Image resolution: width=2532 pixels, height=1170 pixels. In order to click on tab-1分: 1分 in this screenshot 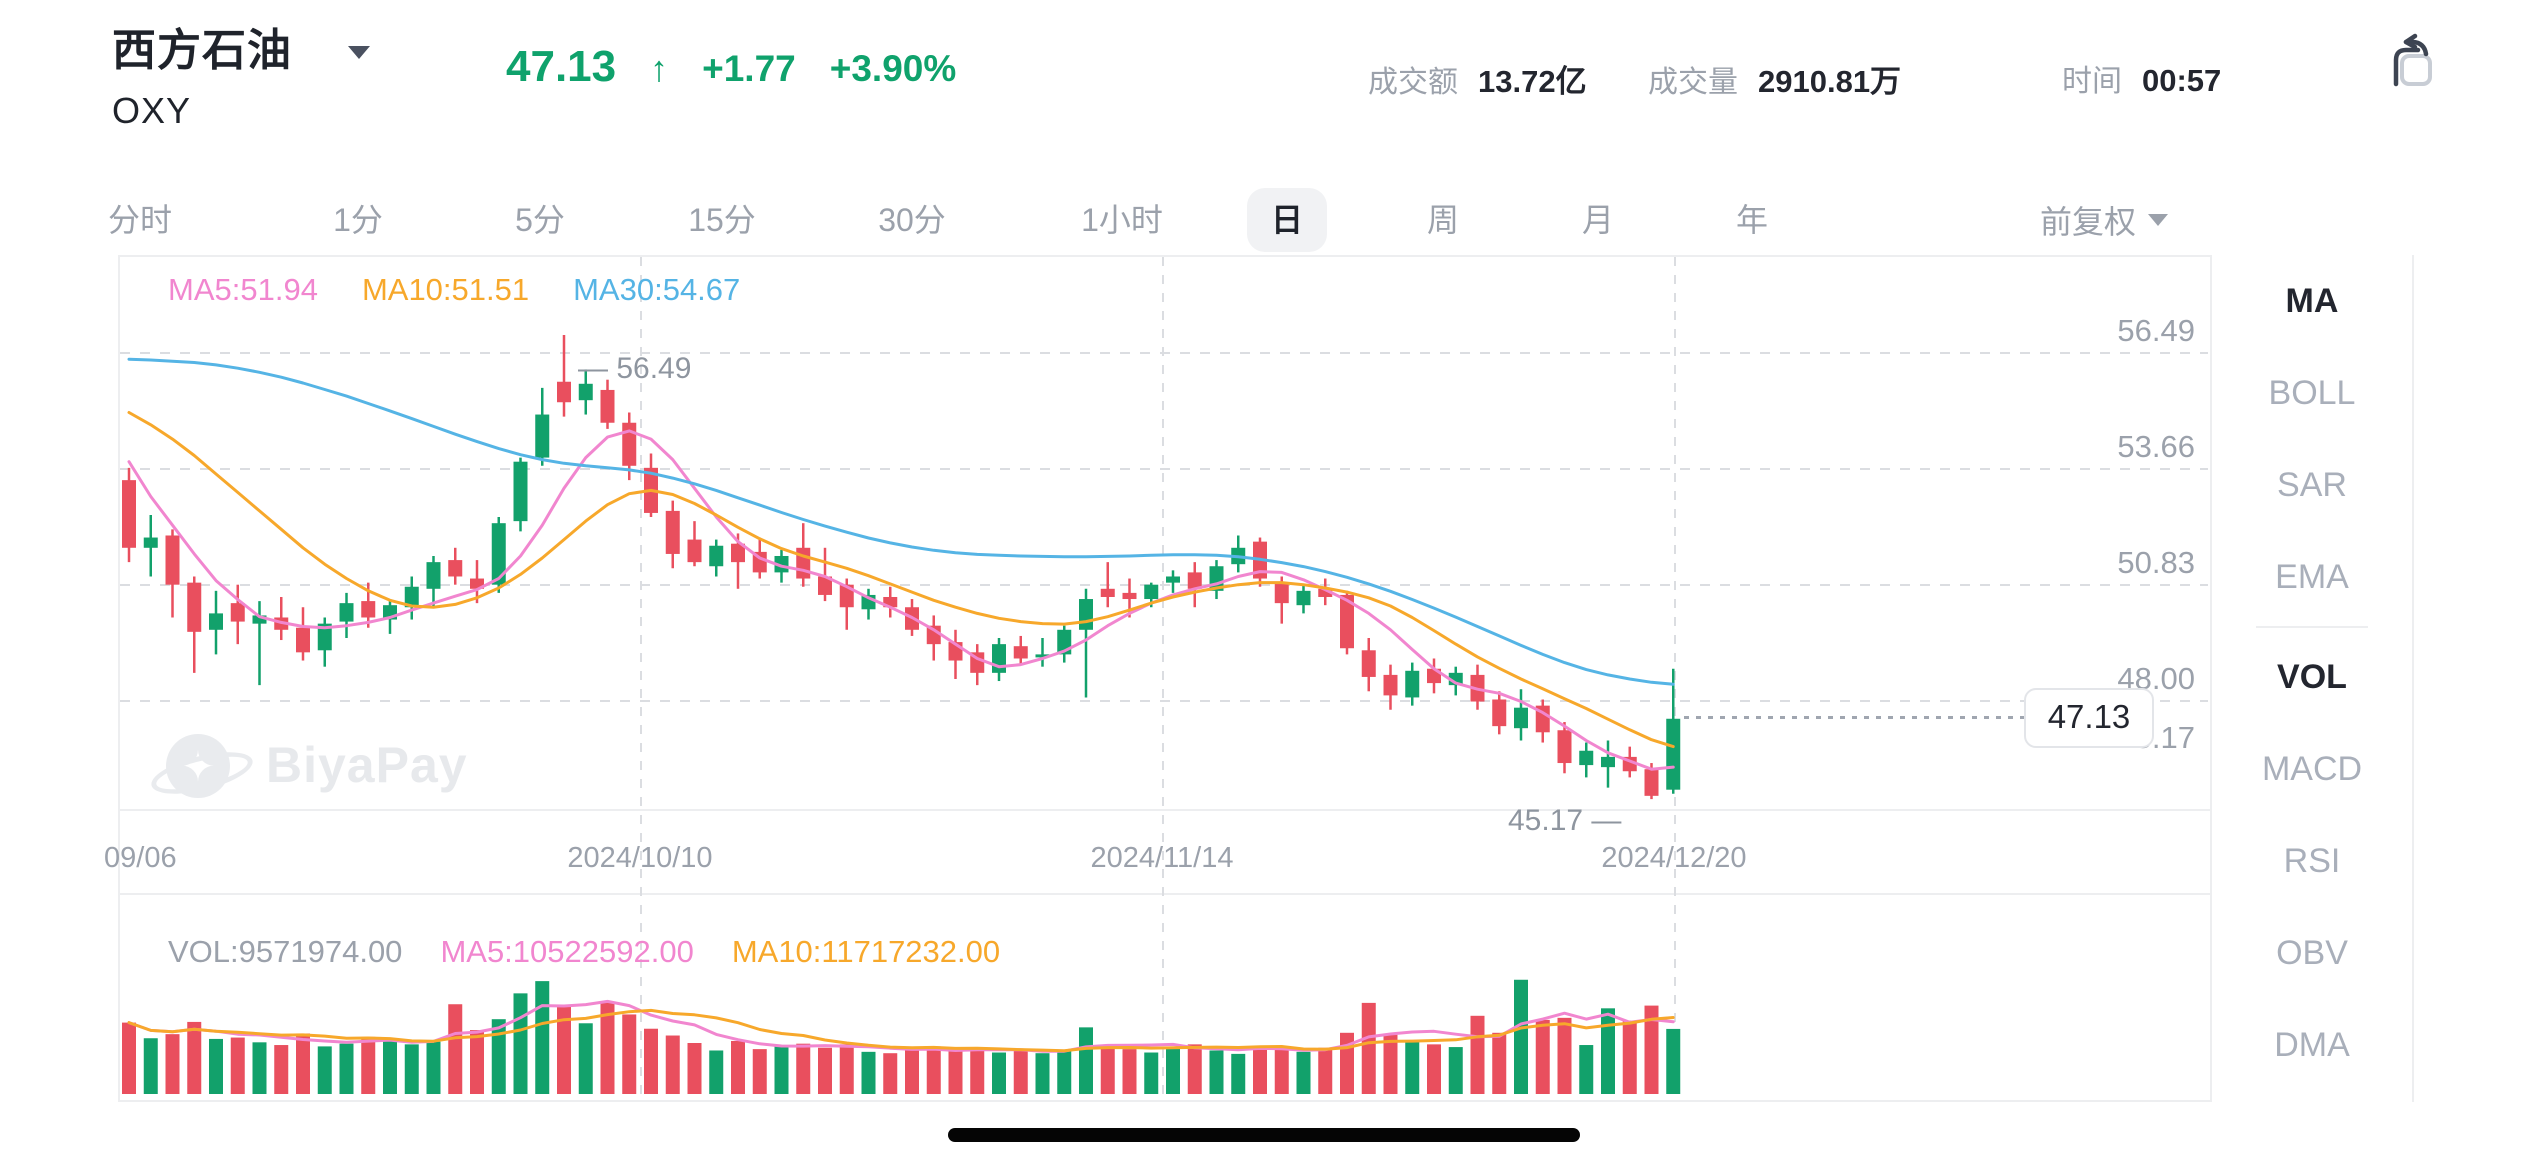, I will do `click(358, 220)`.